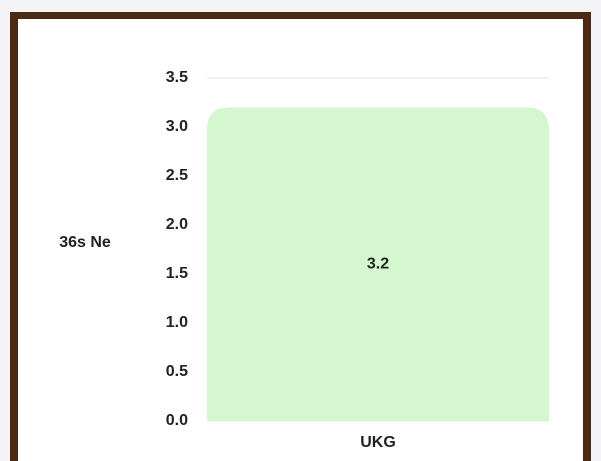 The height and width of the screenshot is (461, 601). Describe the element at coordinates (177, 420) in the screenshot. I see `y-tick-label: 0.0` at that location.